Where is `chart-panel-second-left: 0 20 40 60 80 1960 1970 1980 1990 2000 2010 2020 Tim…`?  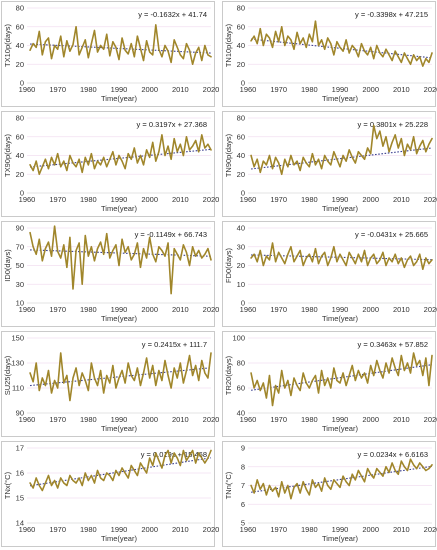 chart-panel-second-left: 0 20 40 60 80 1960 1970 1980 1990 2000 2010 2020 Tim… is located at coordinates (110, 164).